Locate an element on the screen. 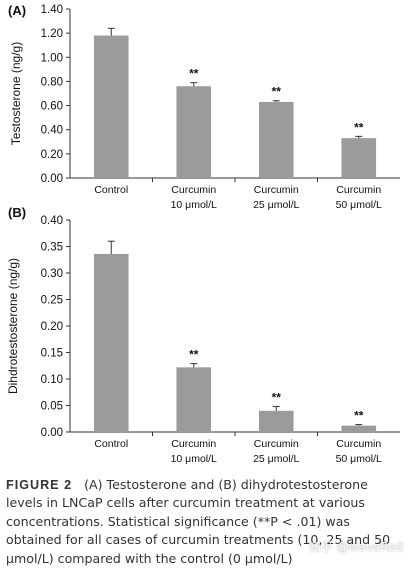 The height and width of the screenshot is (569, 411). y-tick-label: 0.35 is located at coordinates (52, 248).